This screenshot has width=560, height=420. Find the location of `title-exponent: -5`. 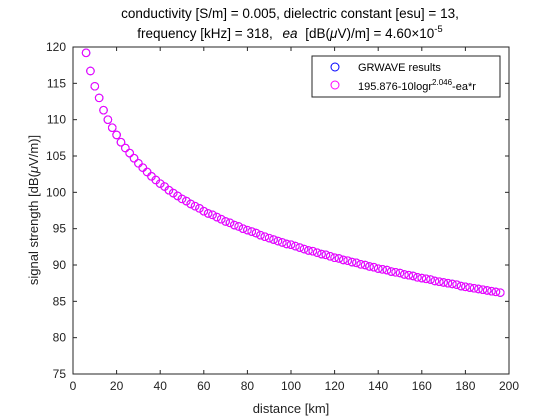

title-exponent: -5 is located at coordinates (438, 29).